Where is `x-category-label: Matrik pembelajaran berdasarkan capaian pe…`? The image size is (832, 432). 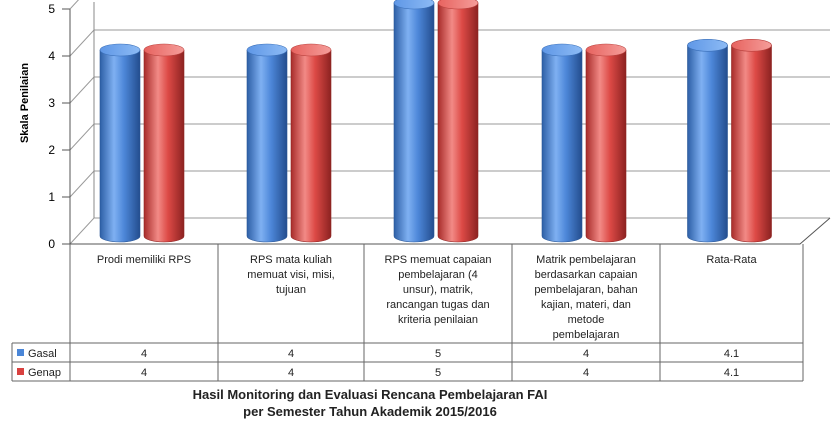
x-category-label: Matrik pembelajaran berdasarkan capaian pe… is located at coordinates (585, 297).